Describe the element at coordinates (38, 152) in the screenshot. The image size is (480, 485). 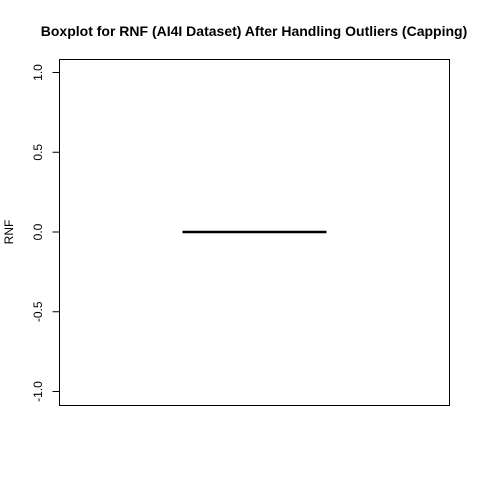
I see `y-tick-label: 0.5` at that location.